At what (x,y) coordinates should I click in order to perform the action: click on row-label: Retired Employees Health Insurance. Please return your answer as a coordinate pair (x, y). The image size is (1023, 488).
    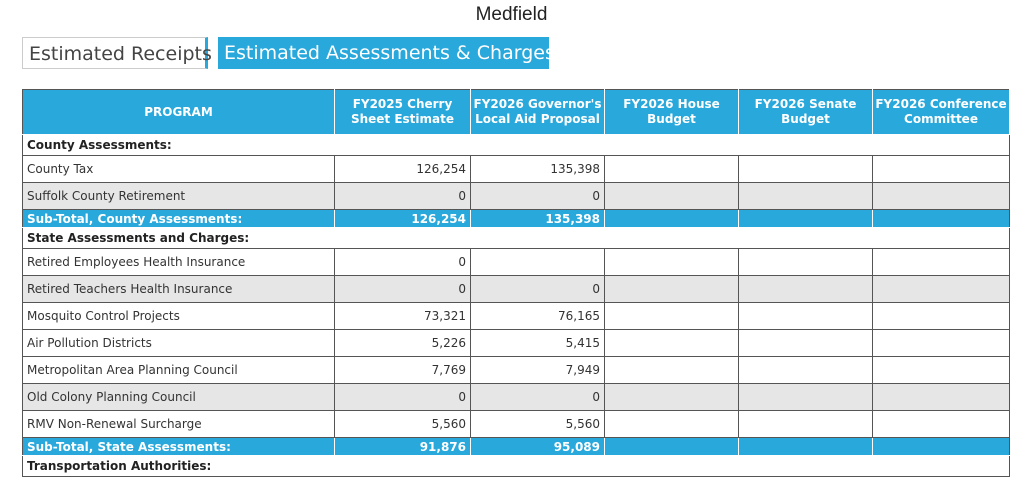
    Looking at the image, I should click on (178, 262).